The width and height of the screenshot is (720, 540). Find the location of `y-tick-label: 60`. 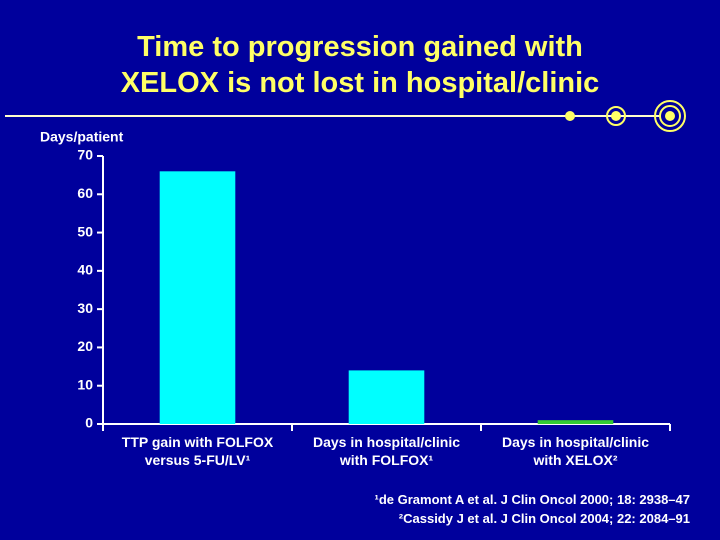

y-tick-label: 60 is located at coordinates (85, 193).